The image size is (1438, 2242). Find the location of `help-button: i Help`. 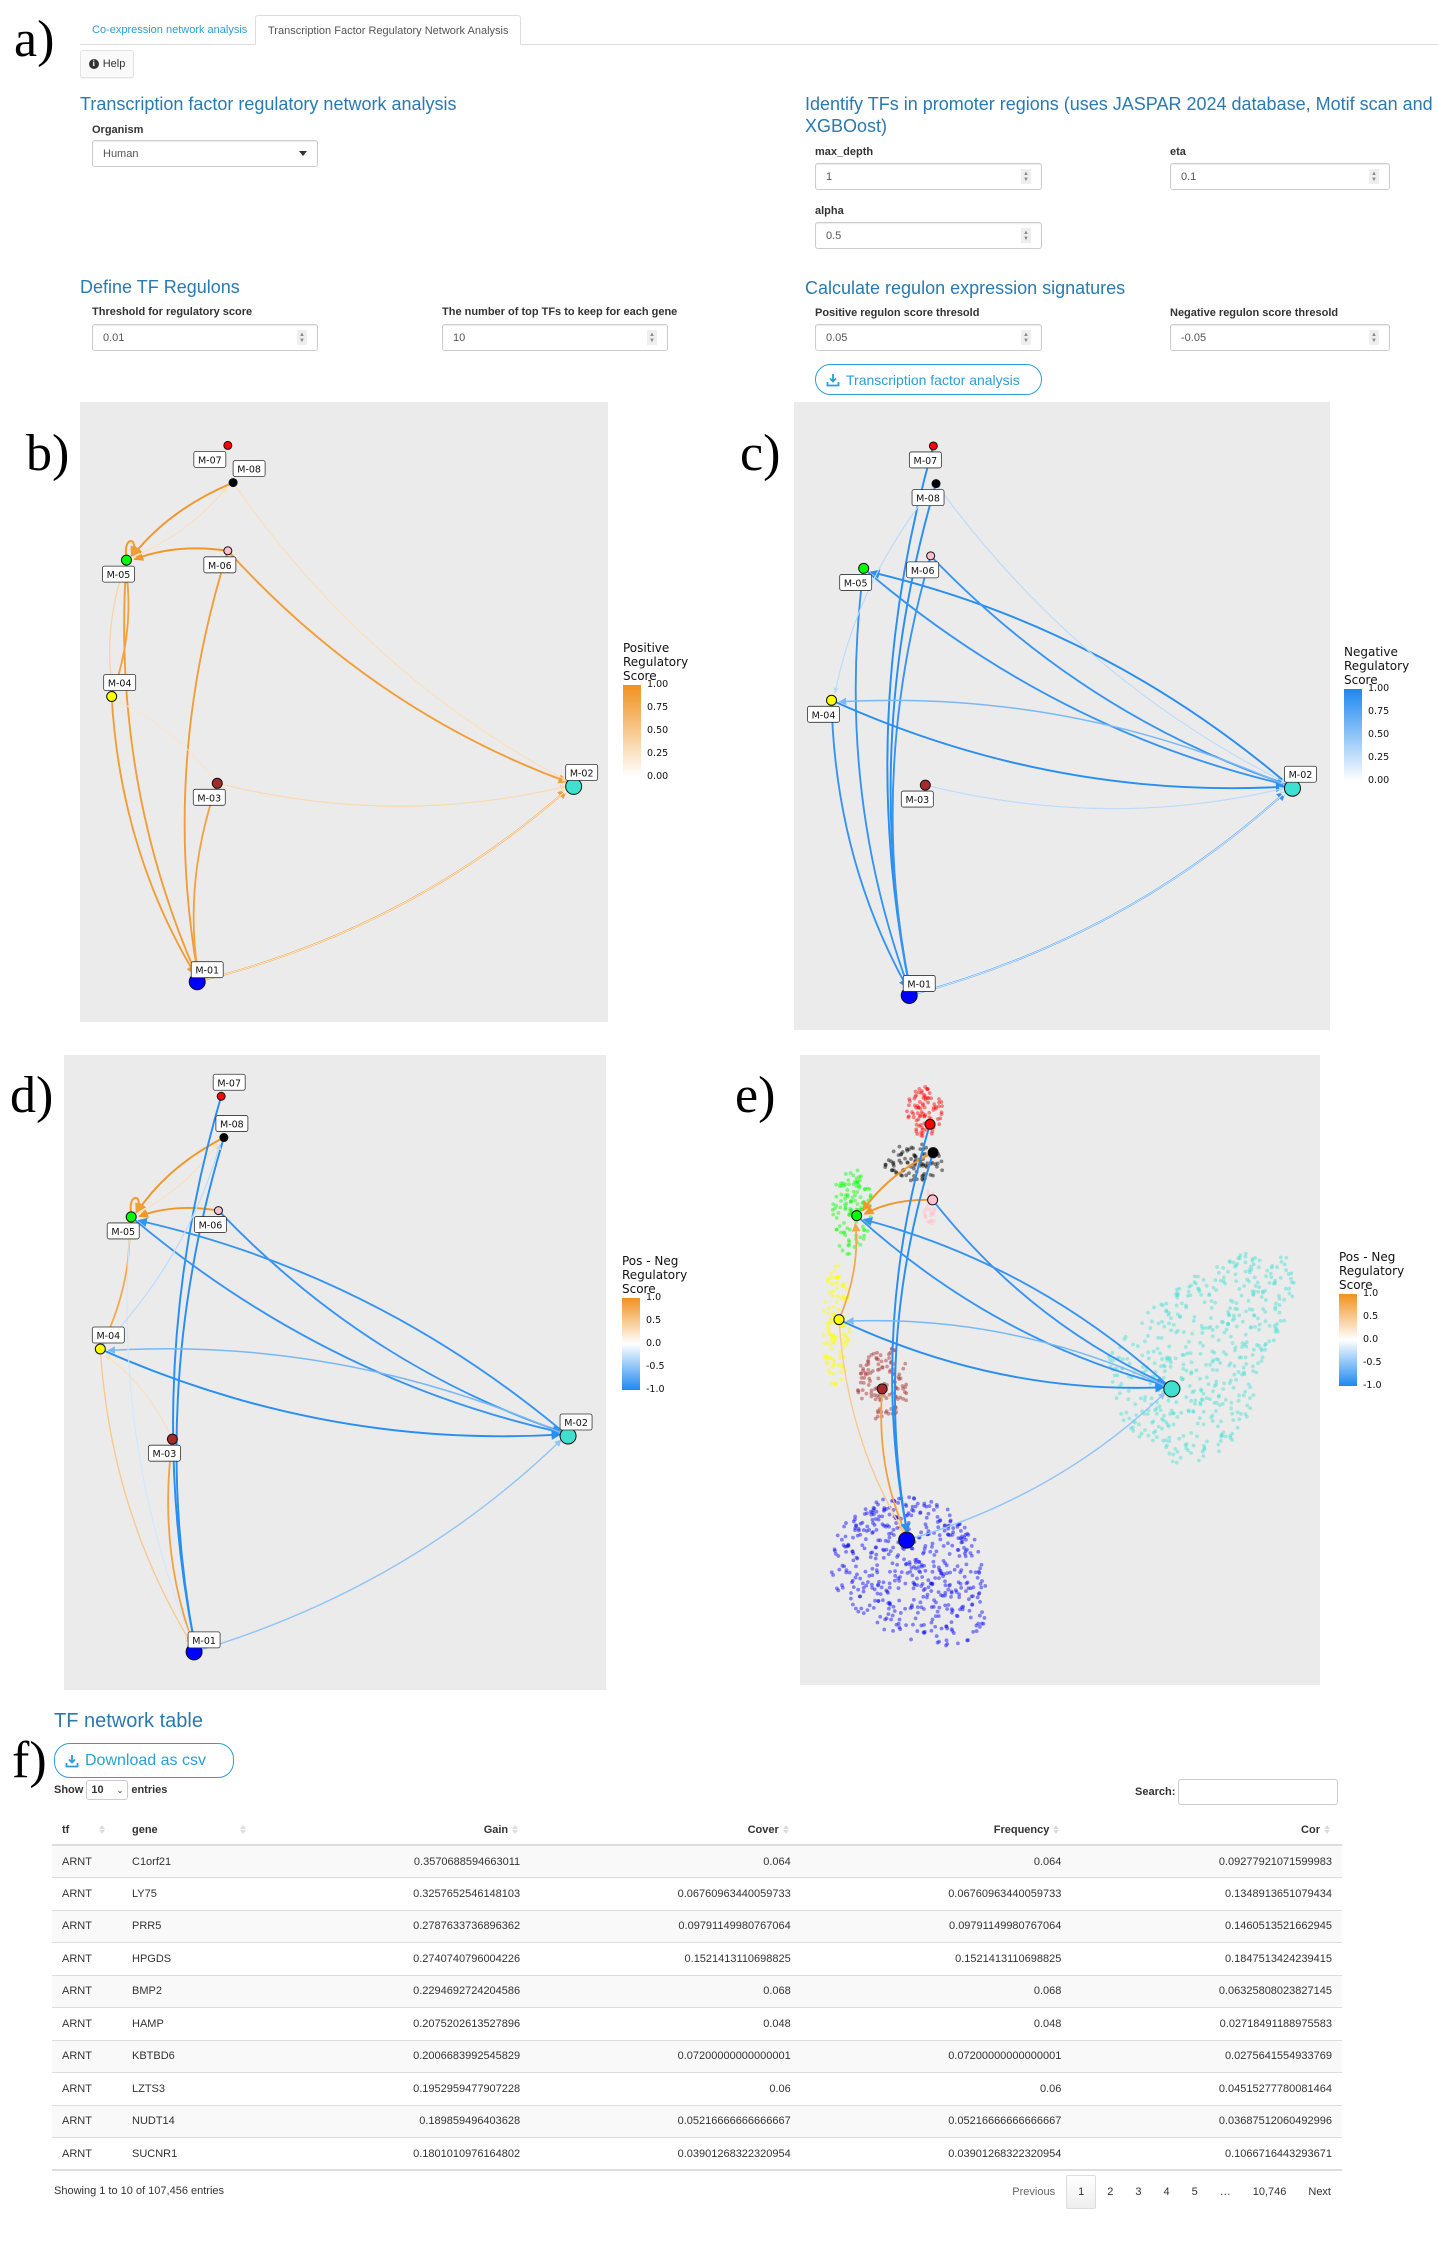

help-button: i Help is located at coordinates (107, 64).